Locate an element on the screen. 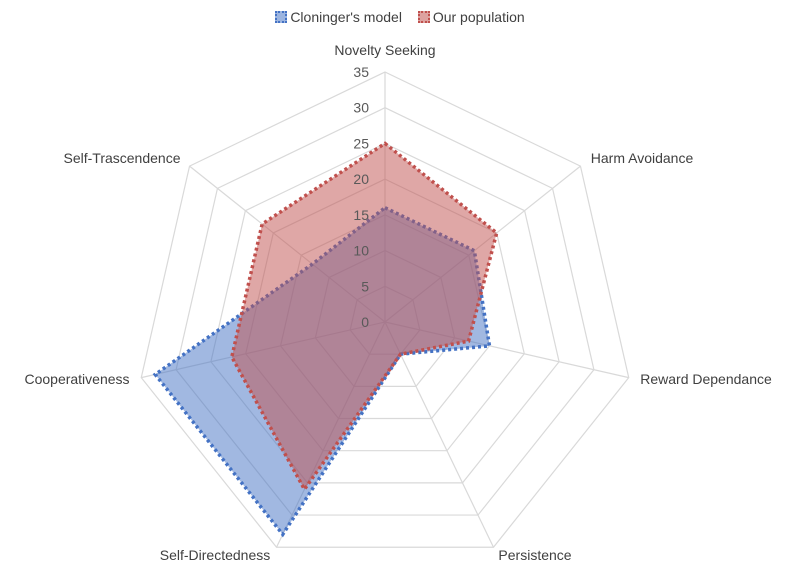 This screenshot has height=584, width=800. grid-spoke is located at coordinates (439, 434).